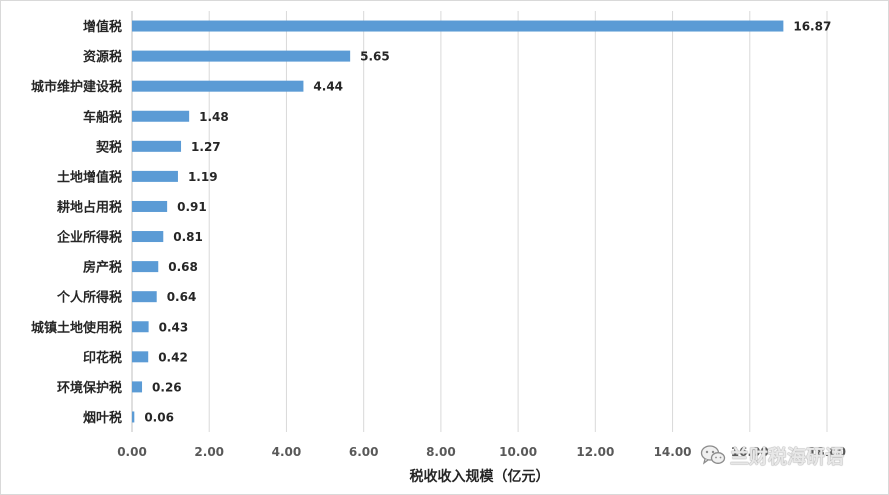  Describe the element at coordinates (76, 87) in the screenshot. I see `category-label: 城市维护建设税` at that location.